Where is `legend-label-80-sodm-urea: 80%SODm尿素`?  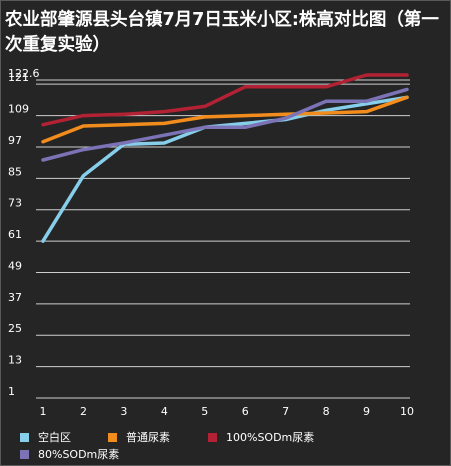
legend-label-80-sodm-urea: 80%SODm尿素 is located at coordinates (79, 454).